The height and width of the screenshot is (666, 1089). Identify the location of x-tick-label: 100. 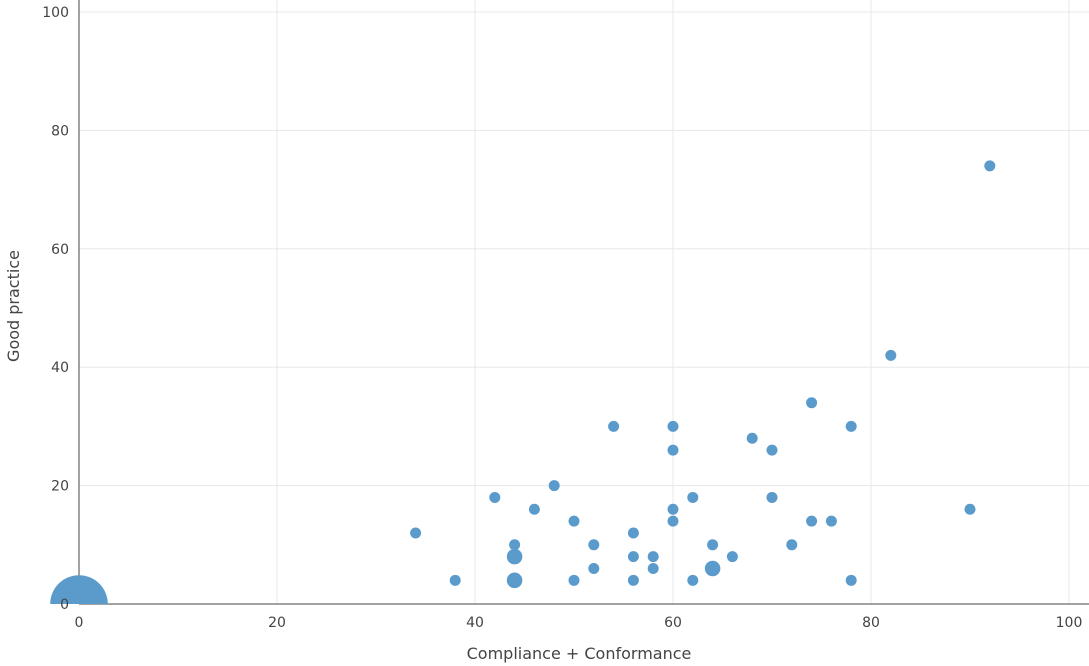
(1069, 623).